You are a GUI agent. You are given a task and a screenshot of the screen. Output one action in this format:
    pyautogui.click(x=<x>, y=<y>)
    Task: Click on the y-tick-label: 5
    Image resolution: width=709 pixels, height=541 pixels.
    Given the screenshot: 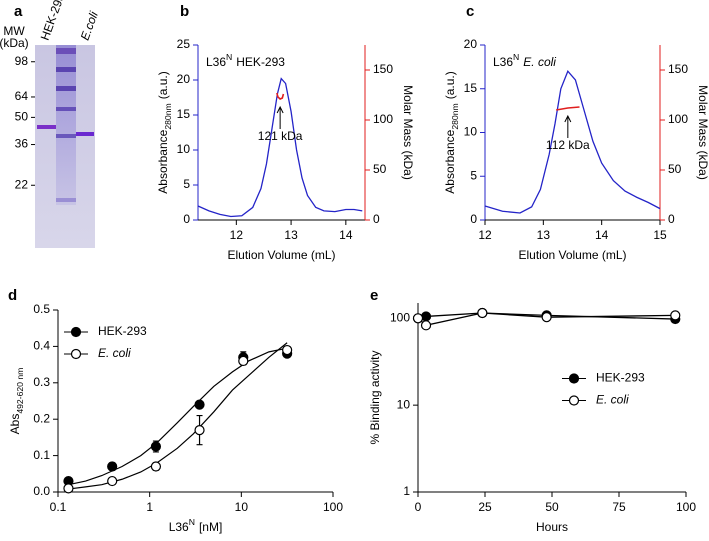 What is the action you would take?
    pyautogui.click(x=186, y=184)
    